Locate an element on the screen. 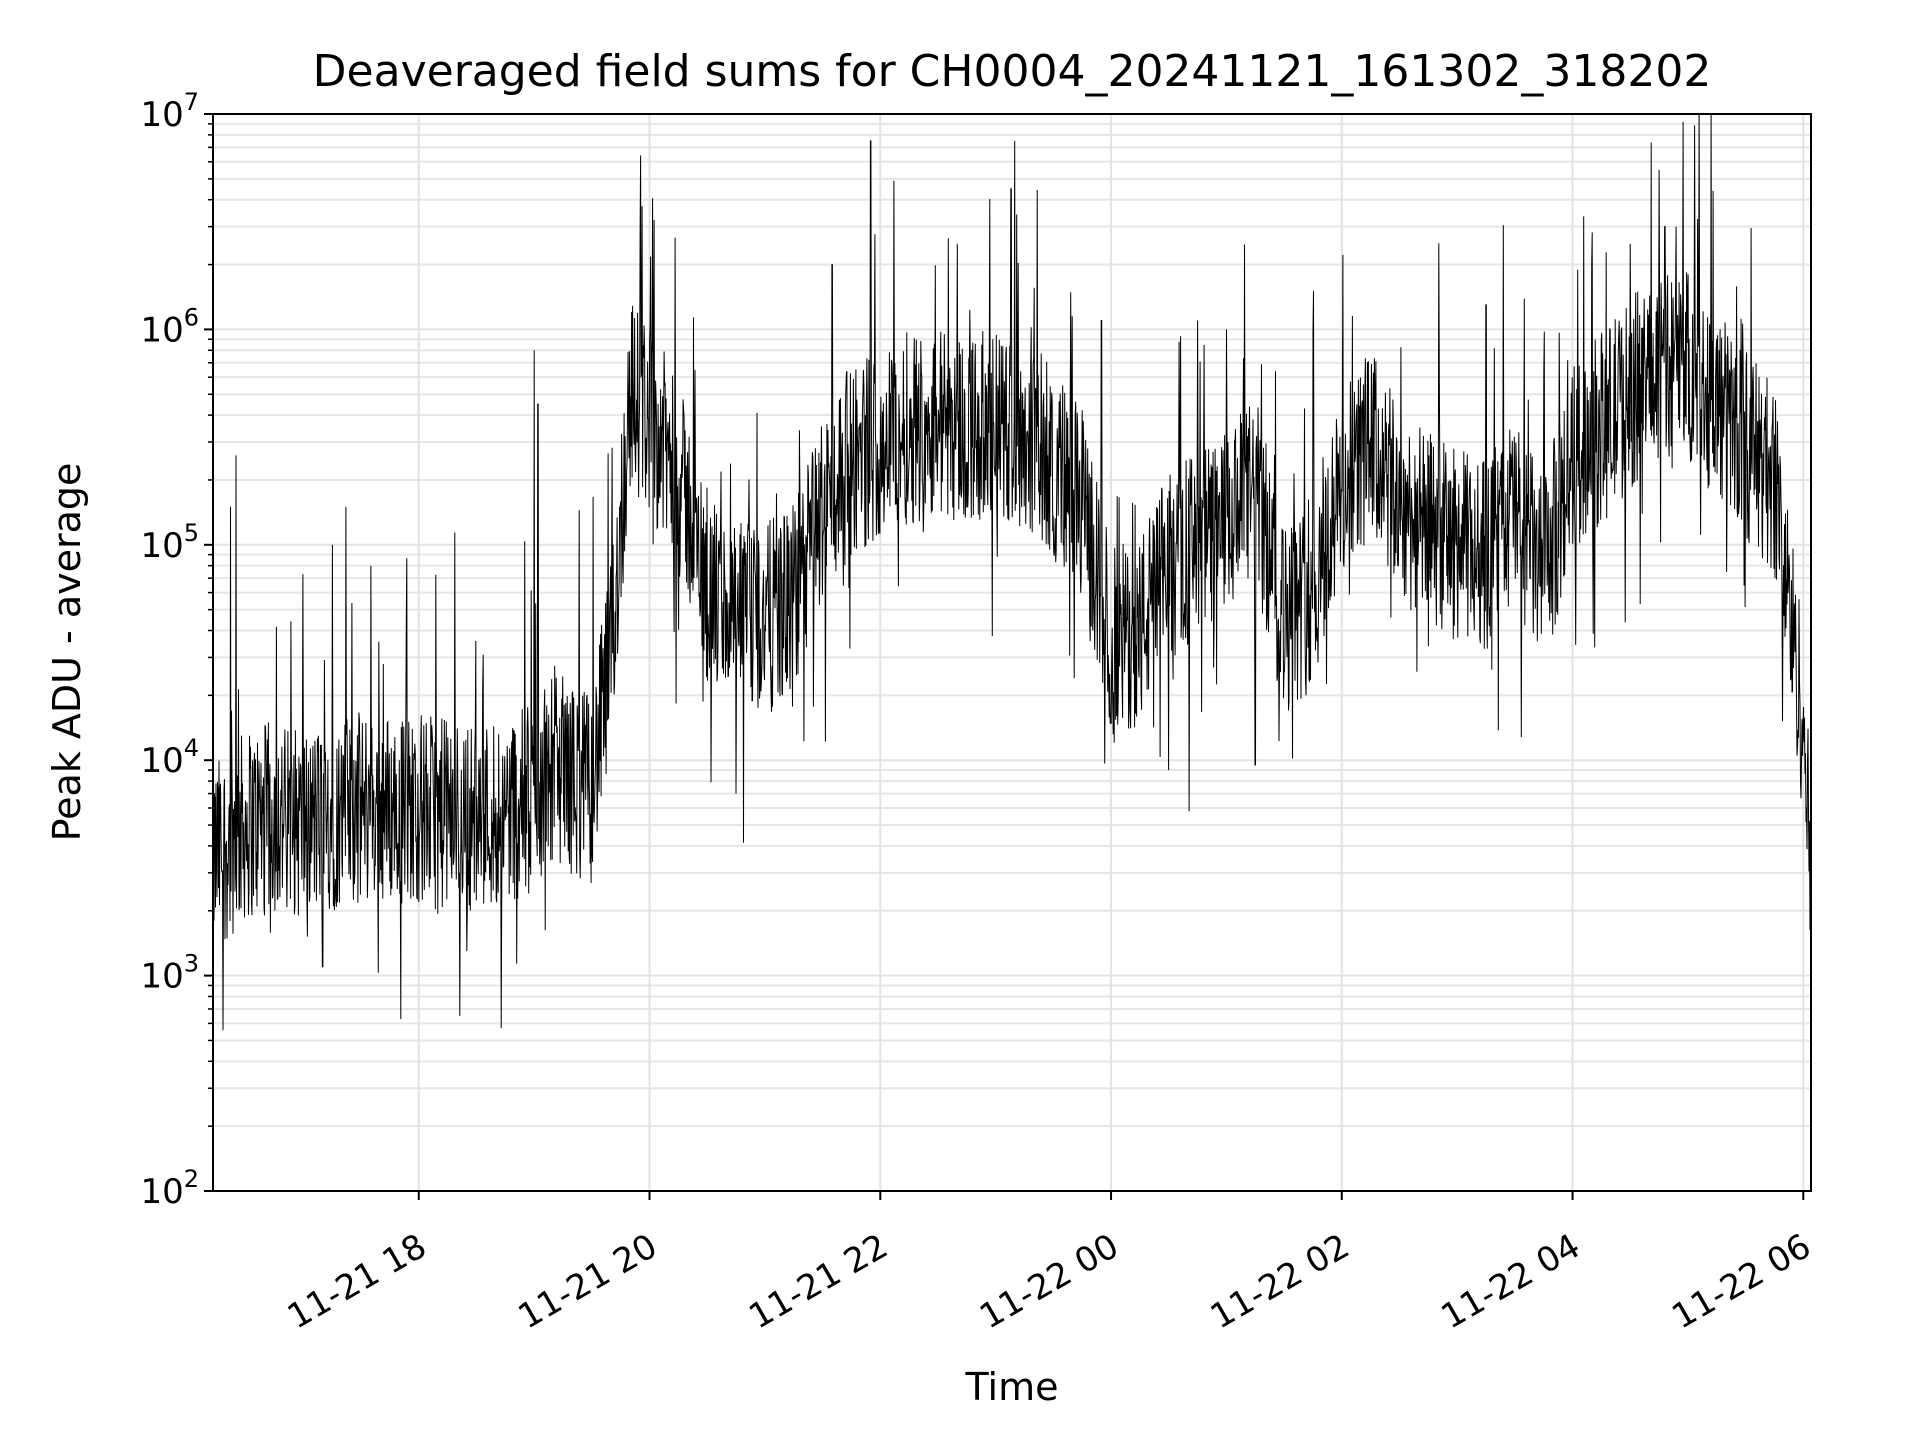 This screenshot has width=1920, height=1440. x-axis-label: Time is located at coordinates (1012, 1387).